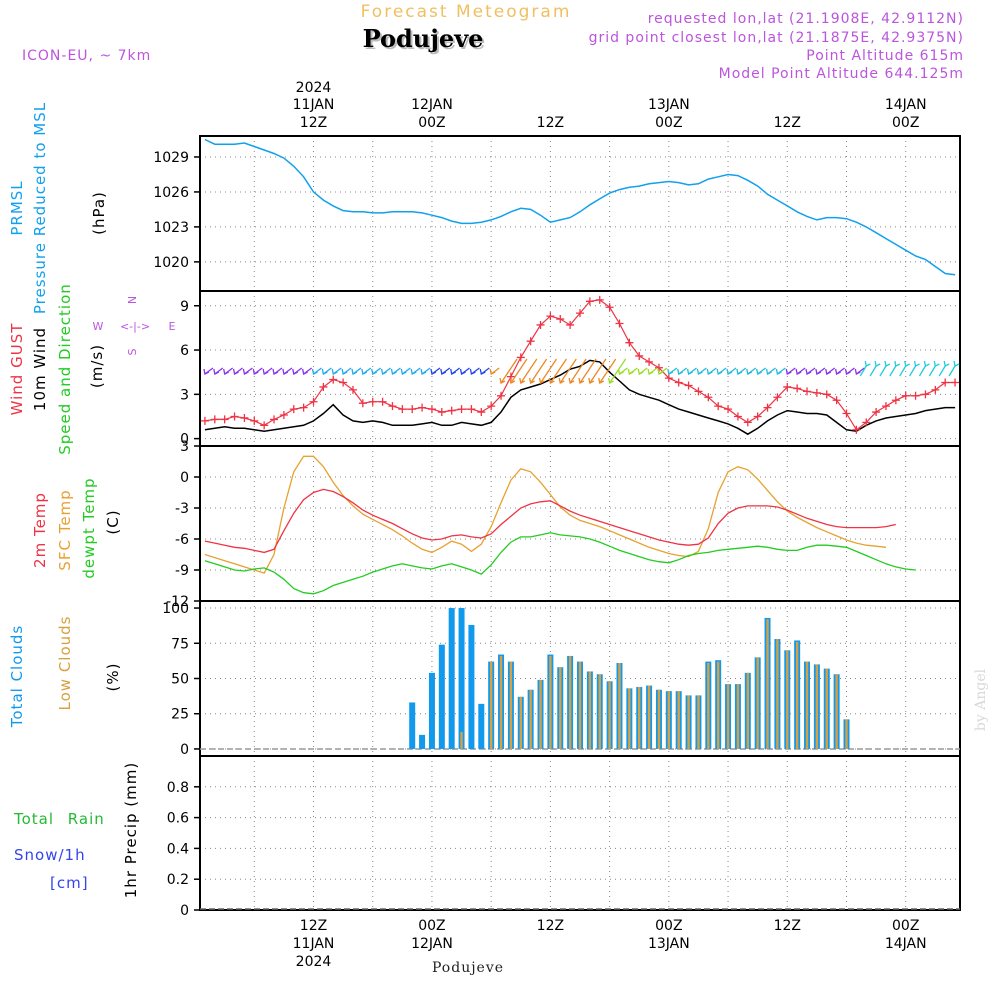  Describe the element at coordinates (669, 105) in the screenshot. I see `top-time-date: 13JAN` at that location.